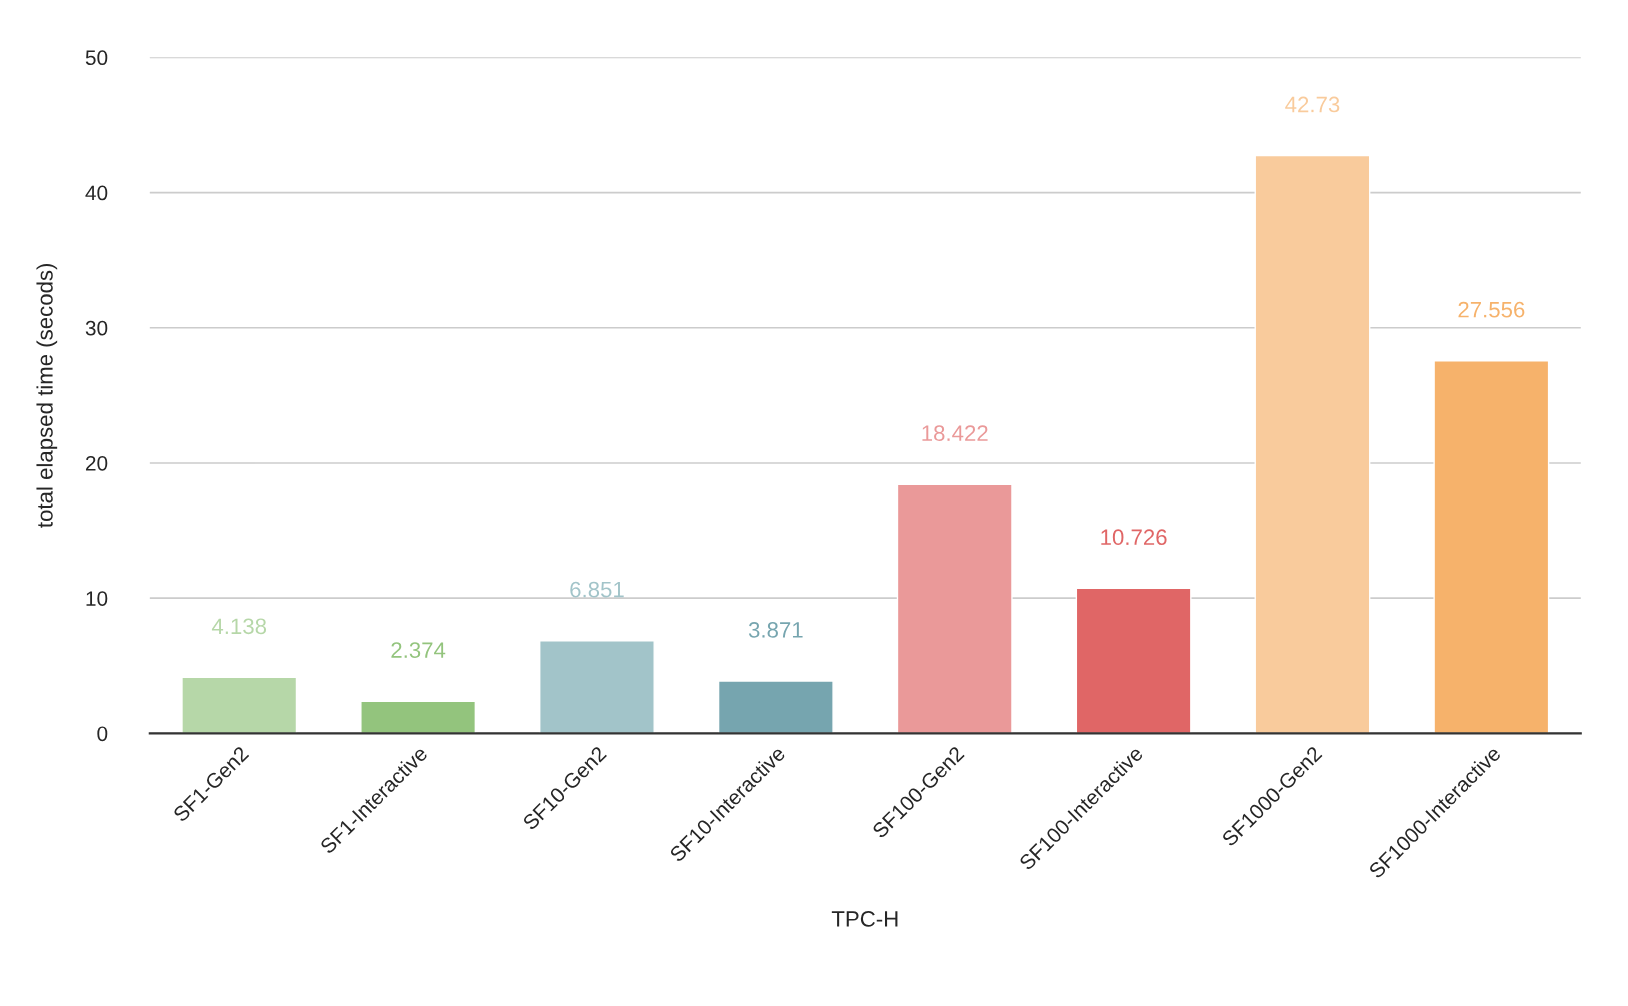 The width and height of the screenshot is (1628, 1006). I want to click on y-tick-label: 10, so click(97, 598).